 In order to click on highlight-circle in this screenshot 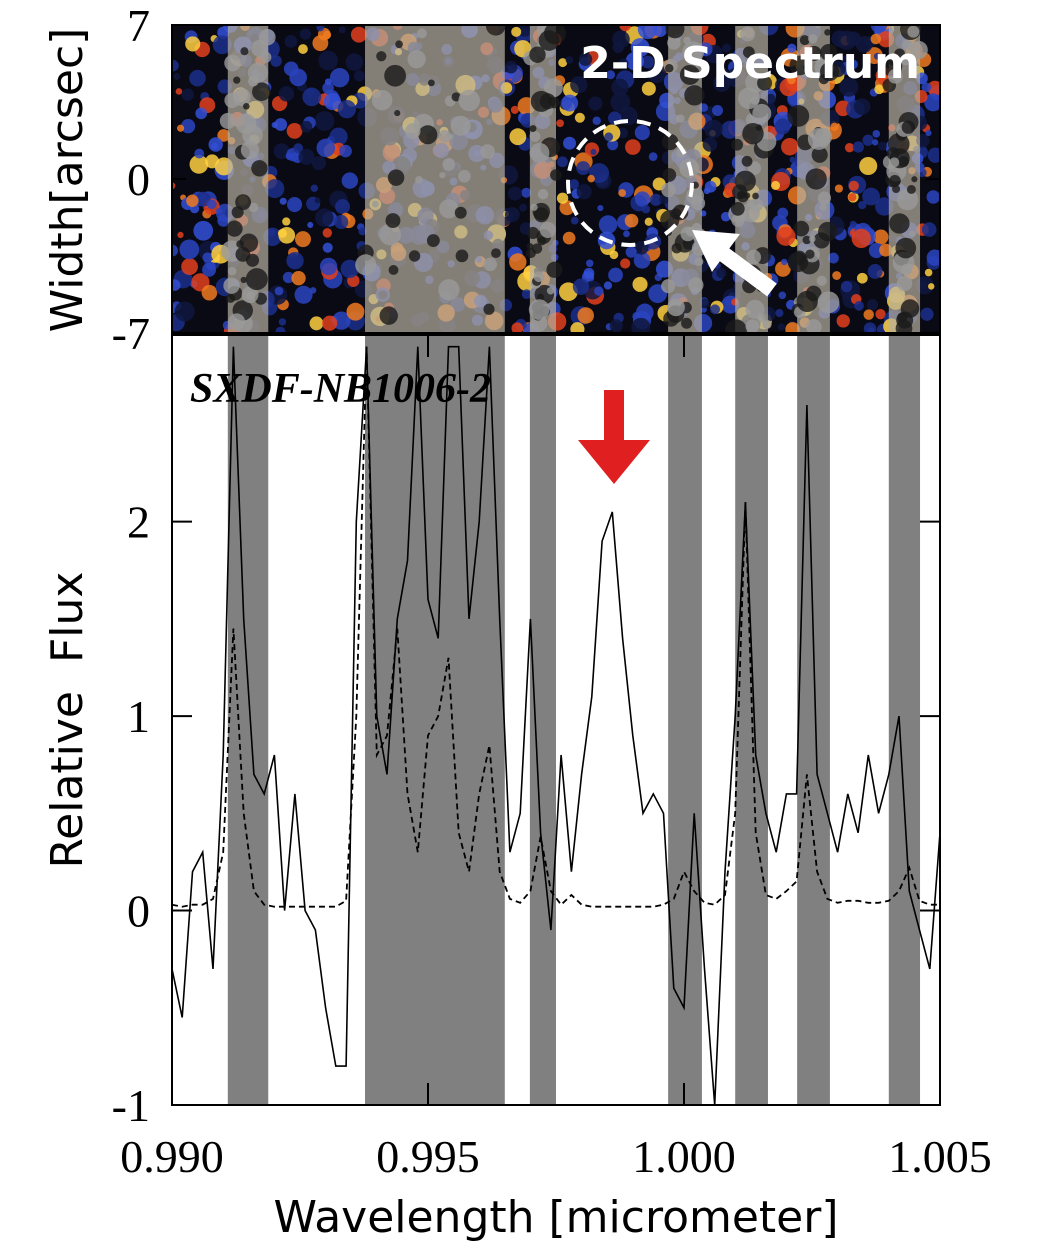, I will do `click(630, 183)`.